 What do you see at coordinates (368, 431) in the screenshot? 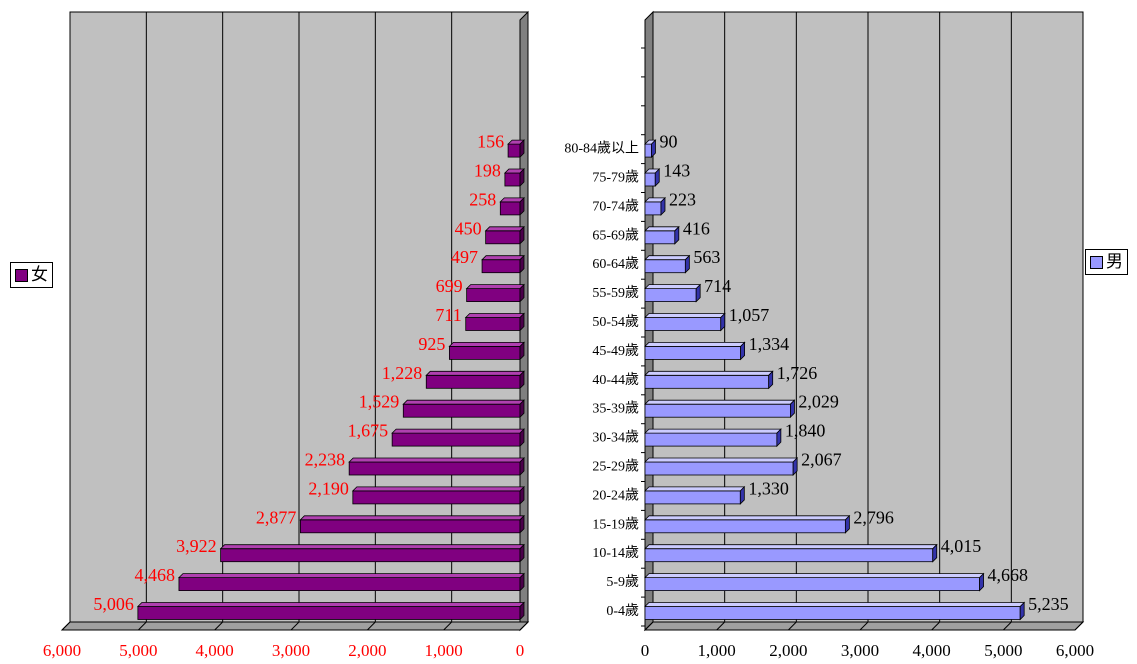
I see `data-label: 1,675` at bounding box center [368, 431].